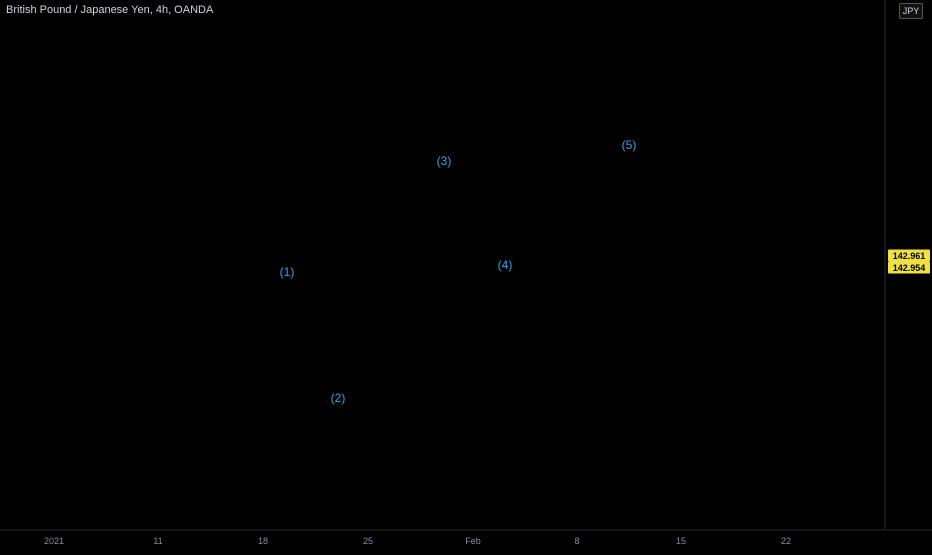  I want to click on x-tick-label: 2021, so click(54, 541).